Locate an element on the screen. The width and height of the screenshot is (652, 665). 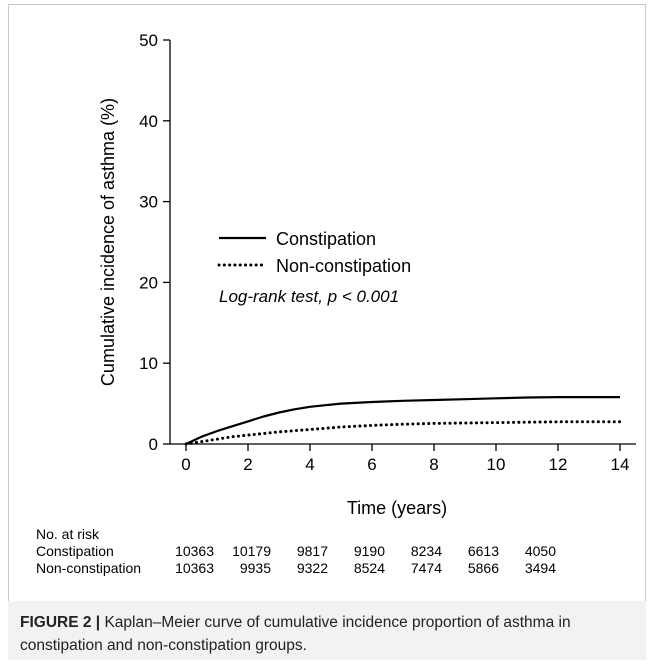
x-tick-label: 2 is located at coordinates (247, 464).